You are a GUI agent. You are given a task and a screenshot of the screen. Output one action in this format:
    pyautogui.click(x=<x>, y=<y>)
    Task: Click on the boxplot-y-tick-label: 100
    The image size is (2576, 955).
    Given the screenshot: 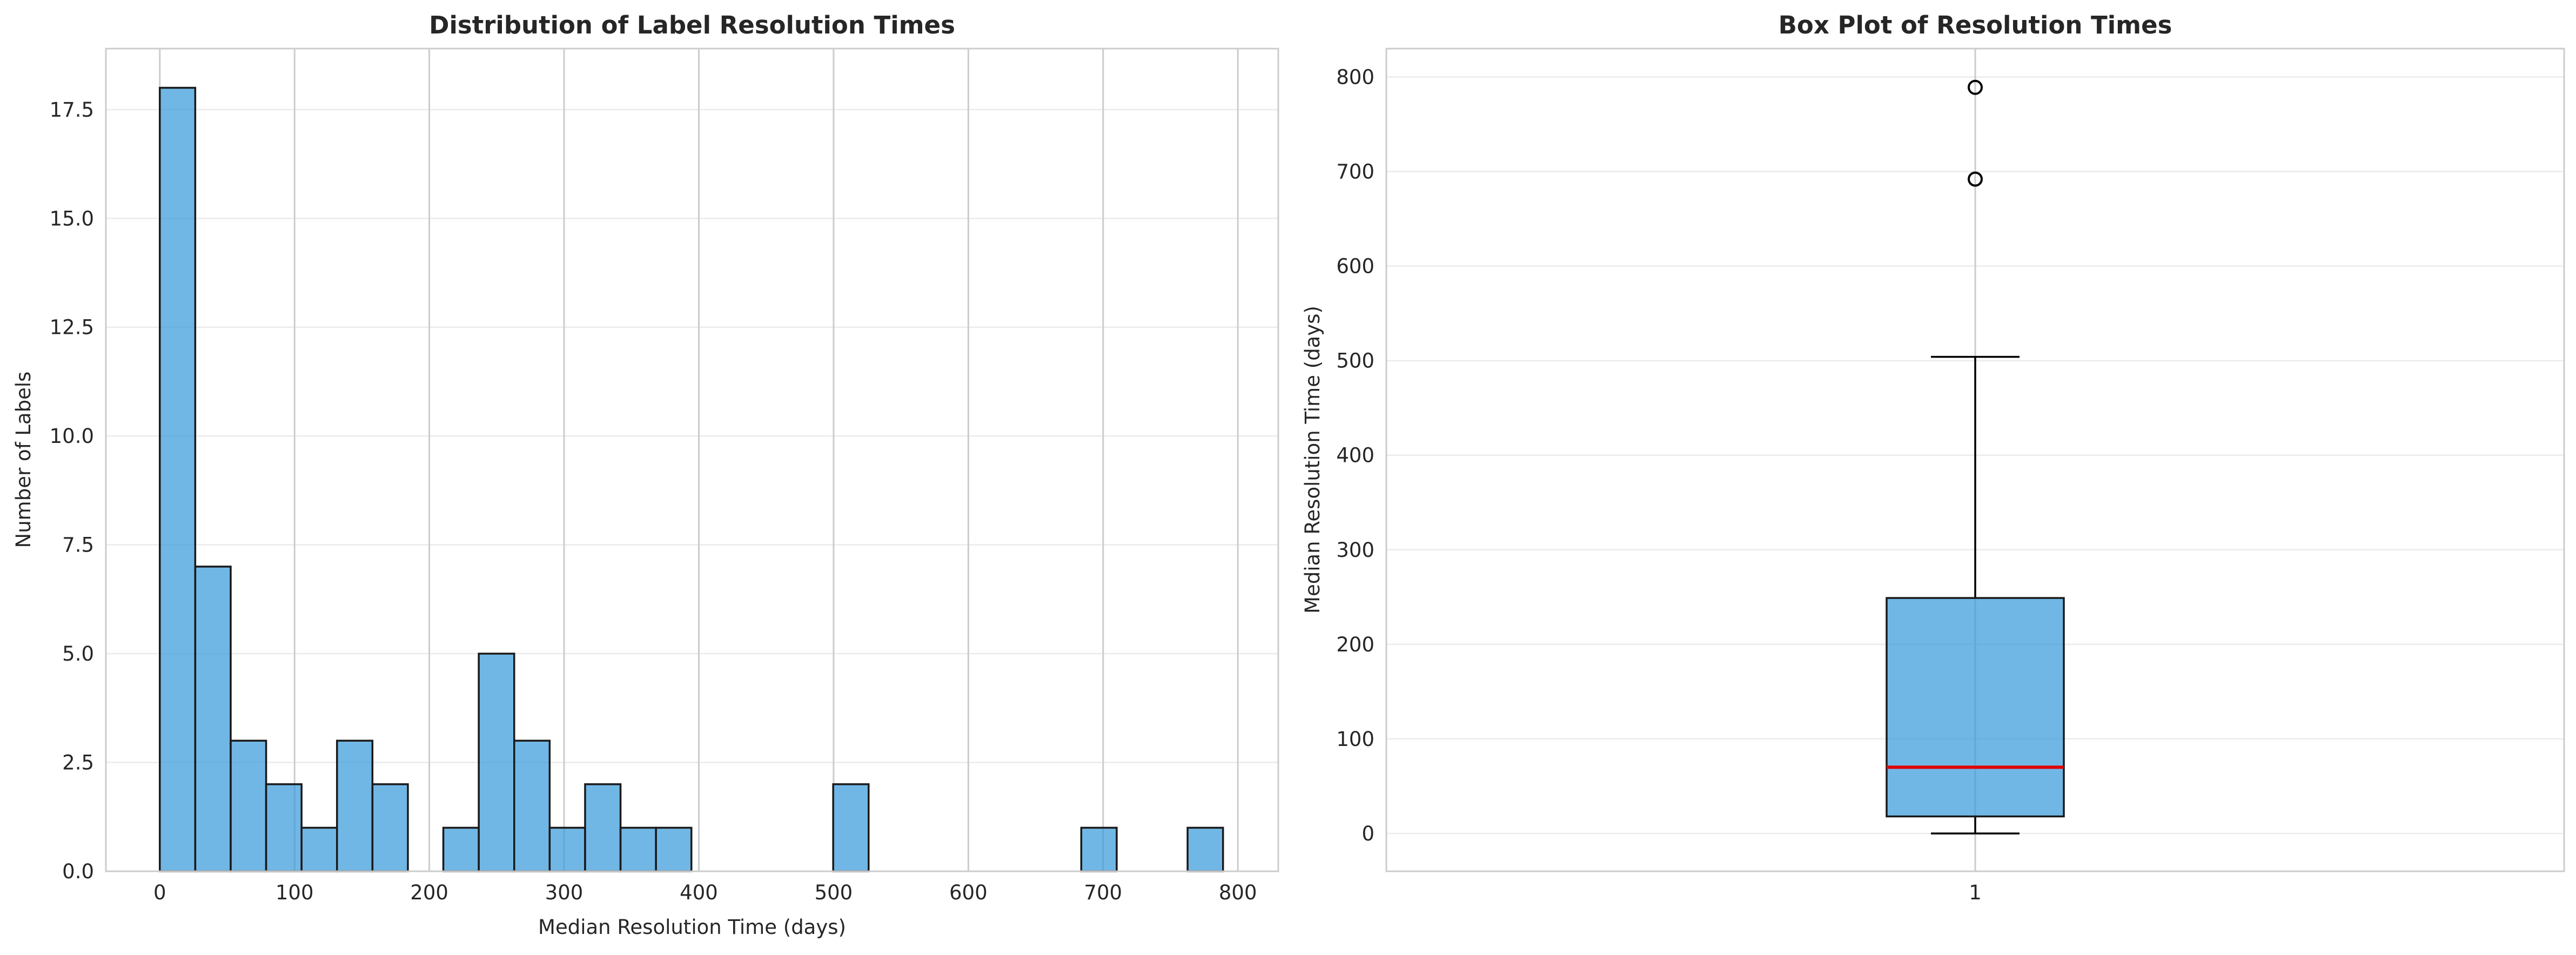 What is the action you would take?
    pyautogui.click(x=1355, y=739)
    